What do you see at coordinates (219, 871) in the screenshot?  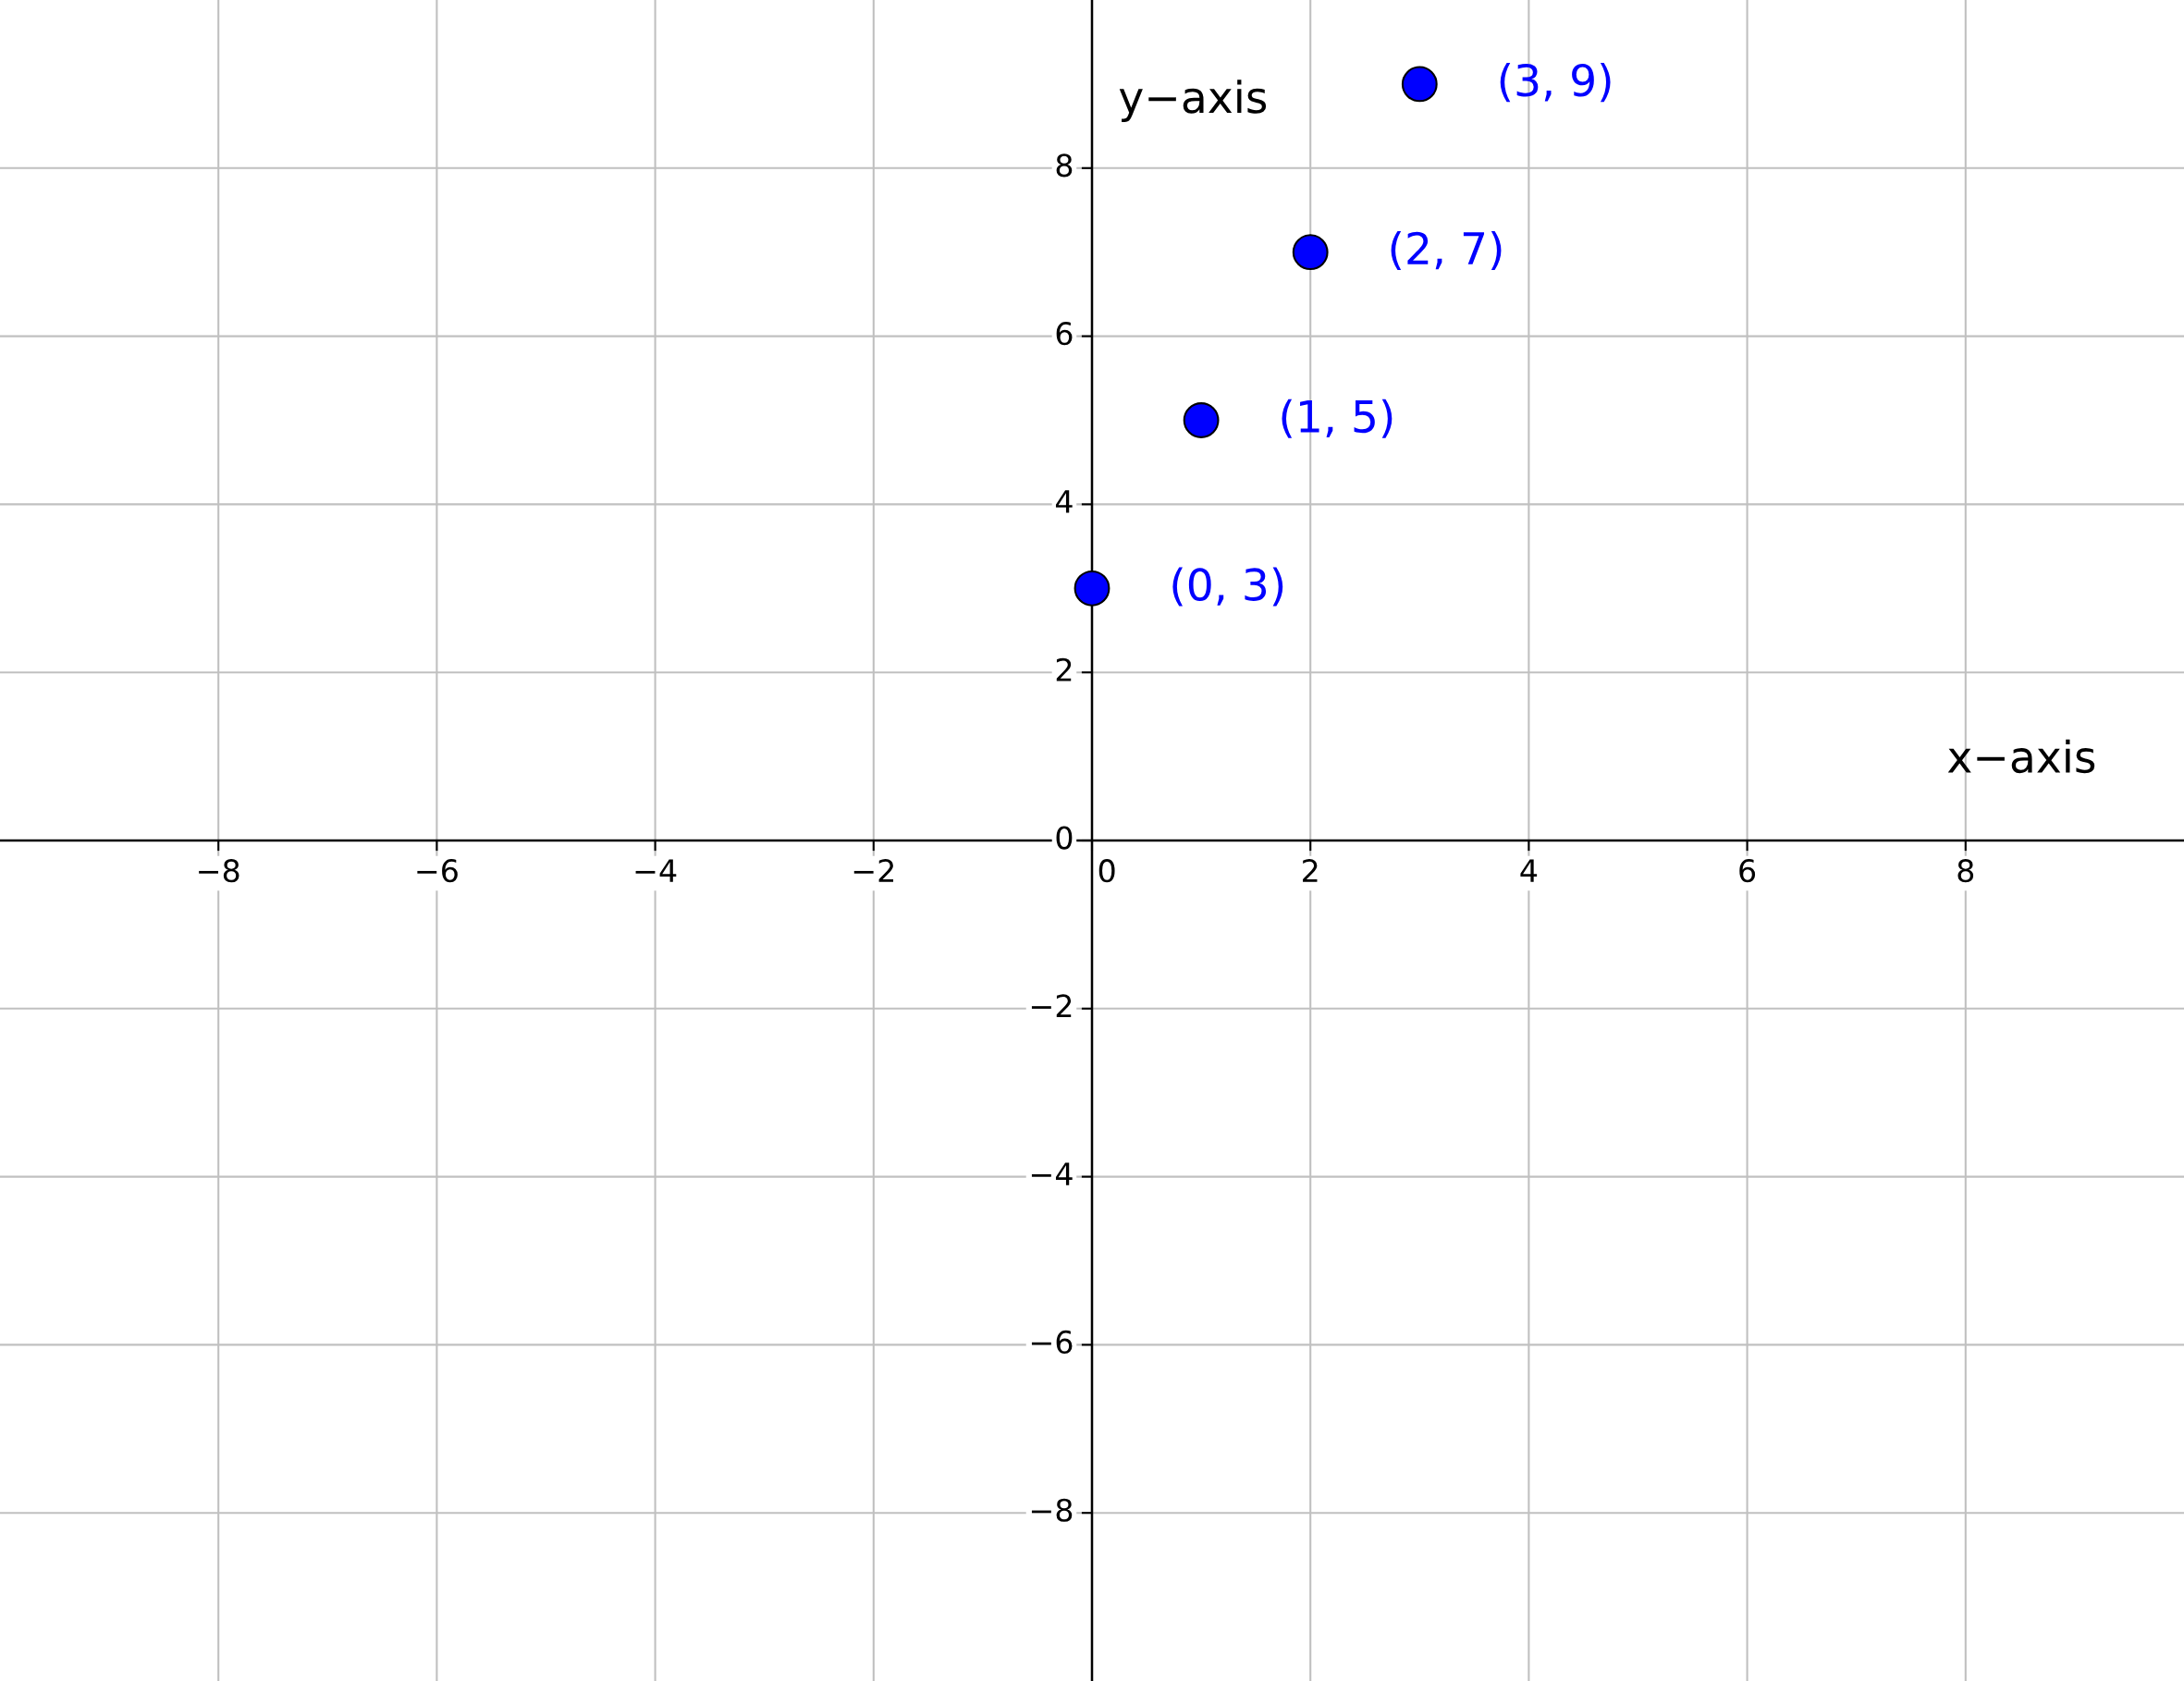 I see `x-tick-label: −8` at bounding box center [219, 871].